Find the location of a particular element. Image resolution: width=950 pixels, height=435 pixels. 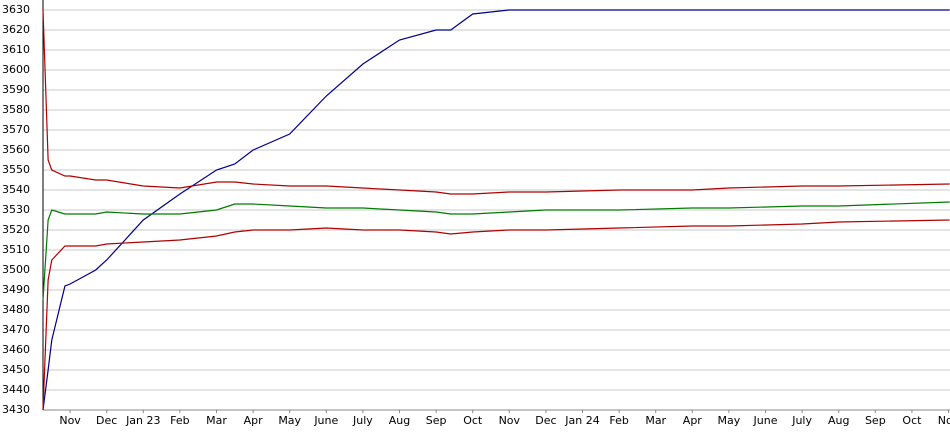

y-tick-label: 3500 is located at coordinates (16, 269).